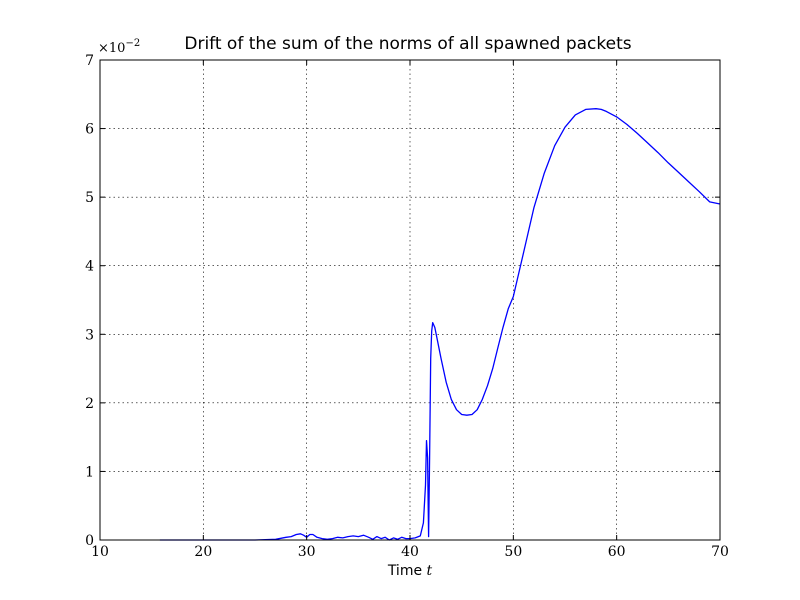 The width and height of the screenshot is (800, 600). I want to click on y-tick-label: 6, so click(89, 130).